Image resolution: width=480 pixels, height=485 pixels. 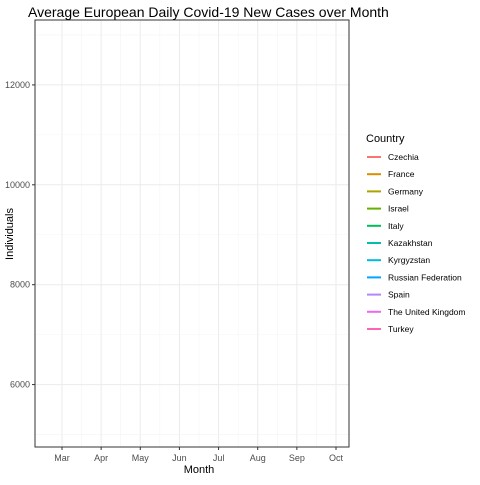 What do you see at coordinates (427, 312) in the screenshot?
I see `legend-label: The United Kingdom` at bounding box center [427, 312].